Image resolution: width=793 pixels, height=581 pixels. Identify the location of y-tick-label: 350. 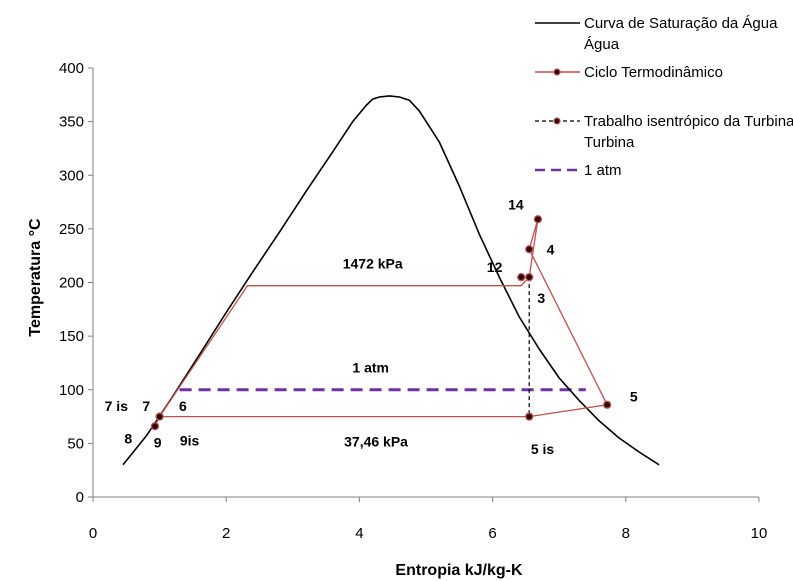
(71, 122).